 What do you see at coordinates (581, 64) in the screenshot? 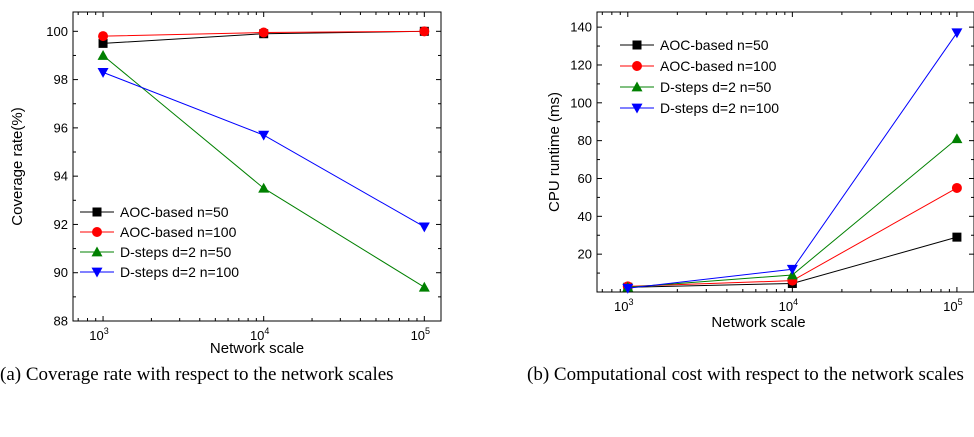
I see `y-tick-label: 120` at bounding box center [581, 64].